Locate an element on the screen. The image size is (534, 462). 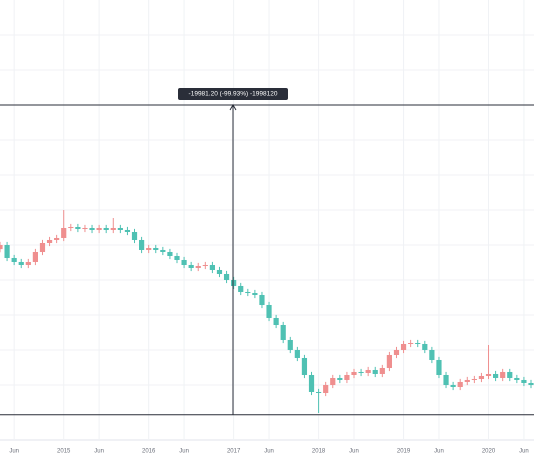
measure-label-box is located at coordinates (233, 94).